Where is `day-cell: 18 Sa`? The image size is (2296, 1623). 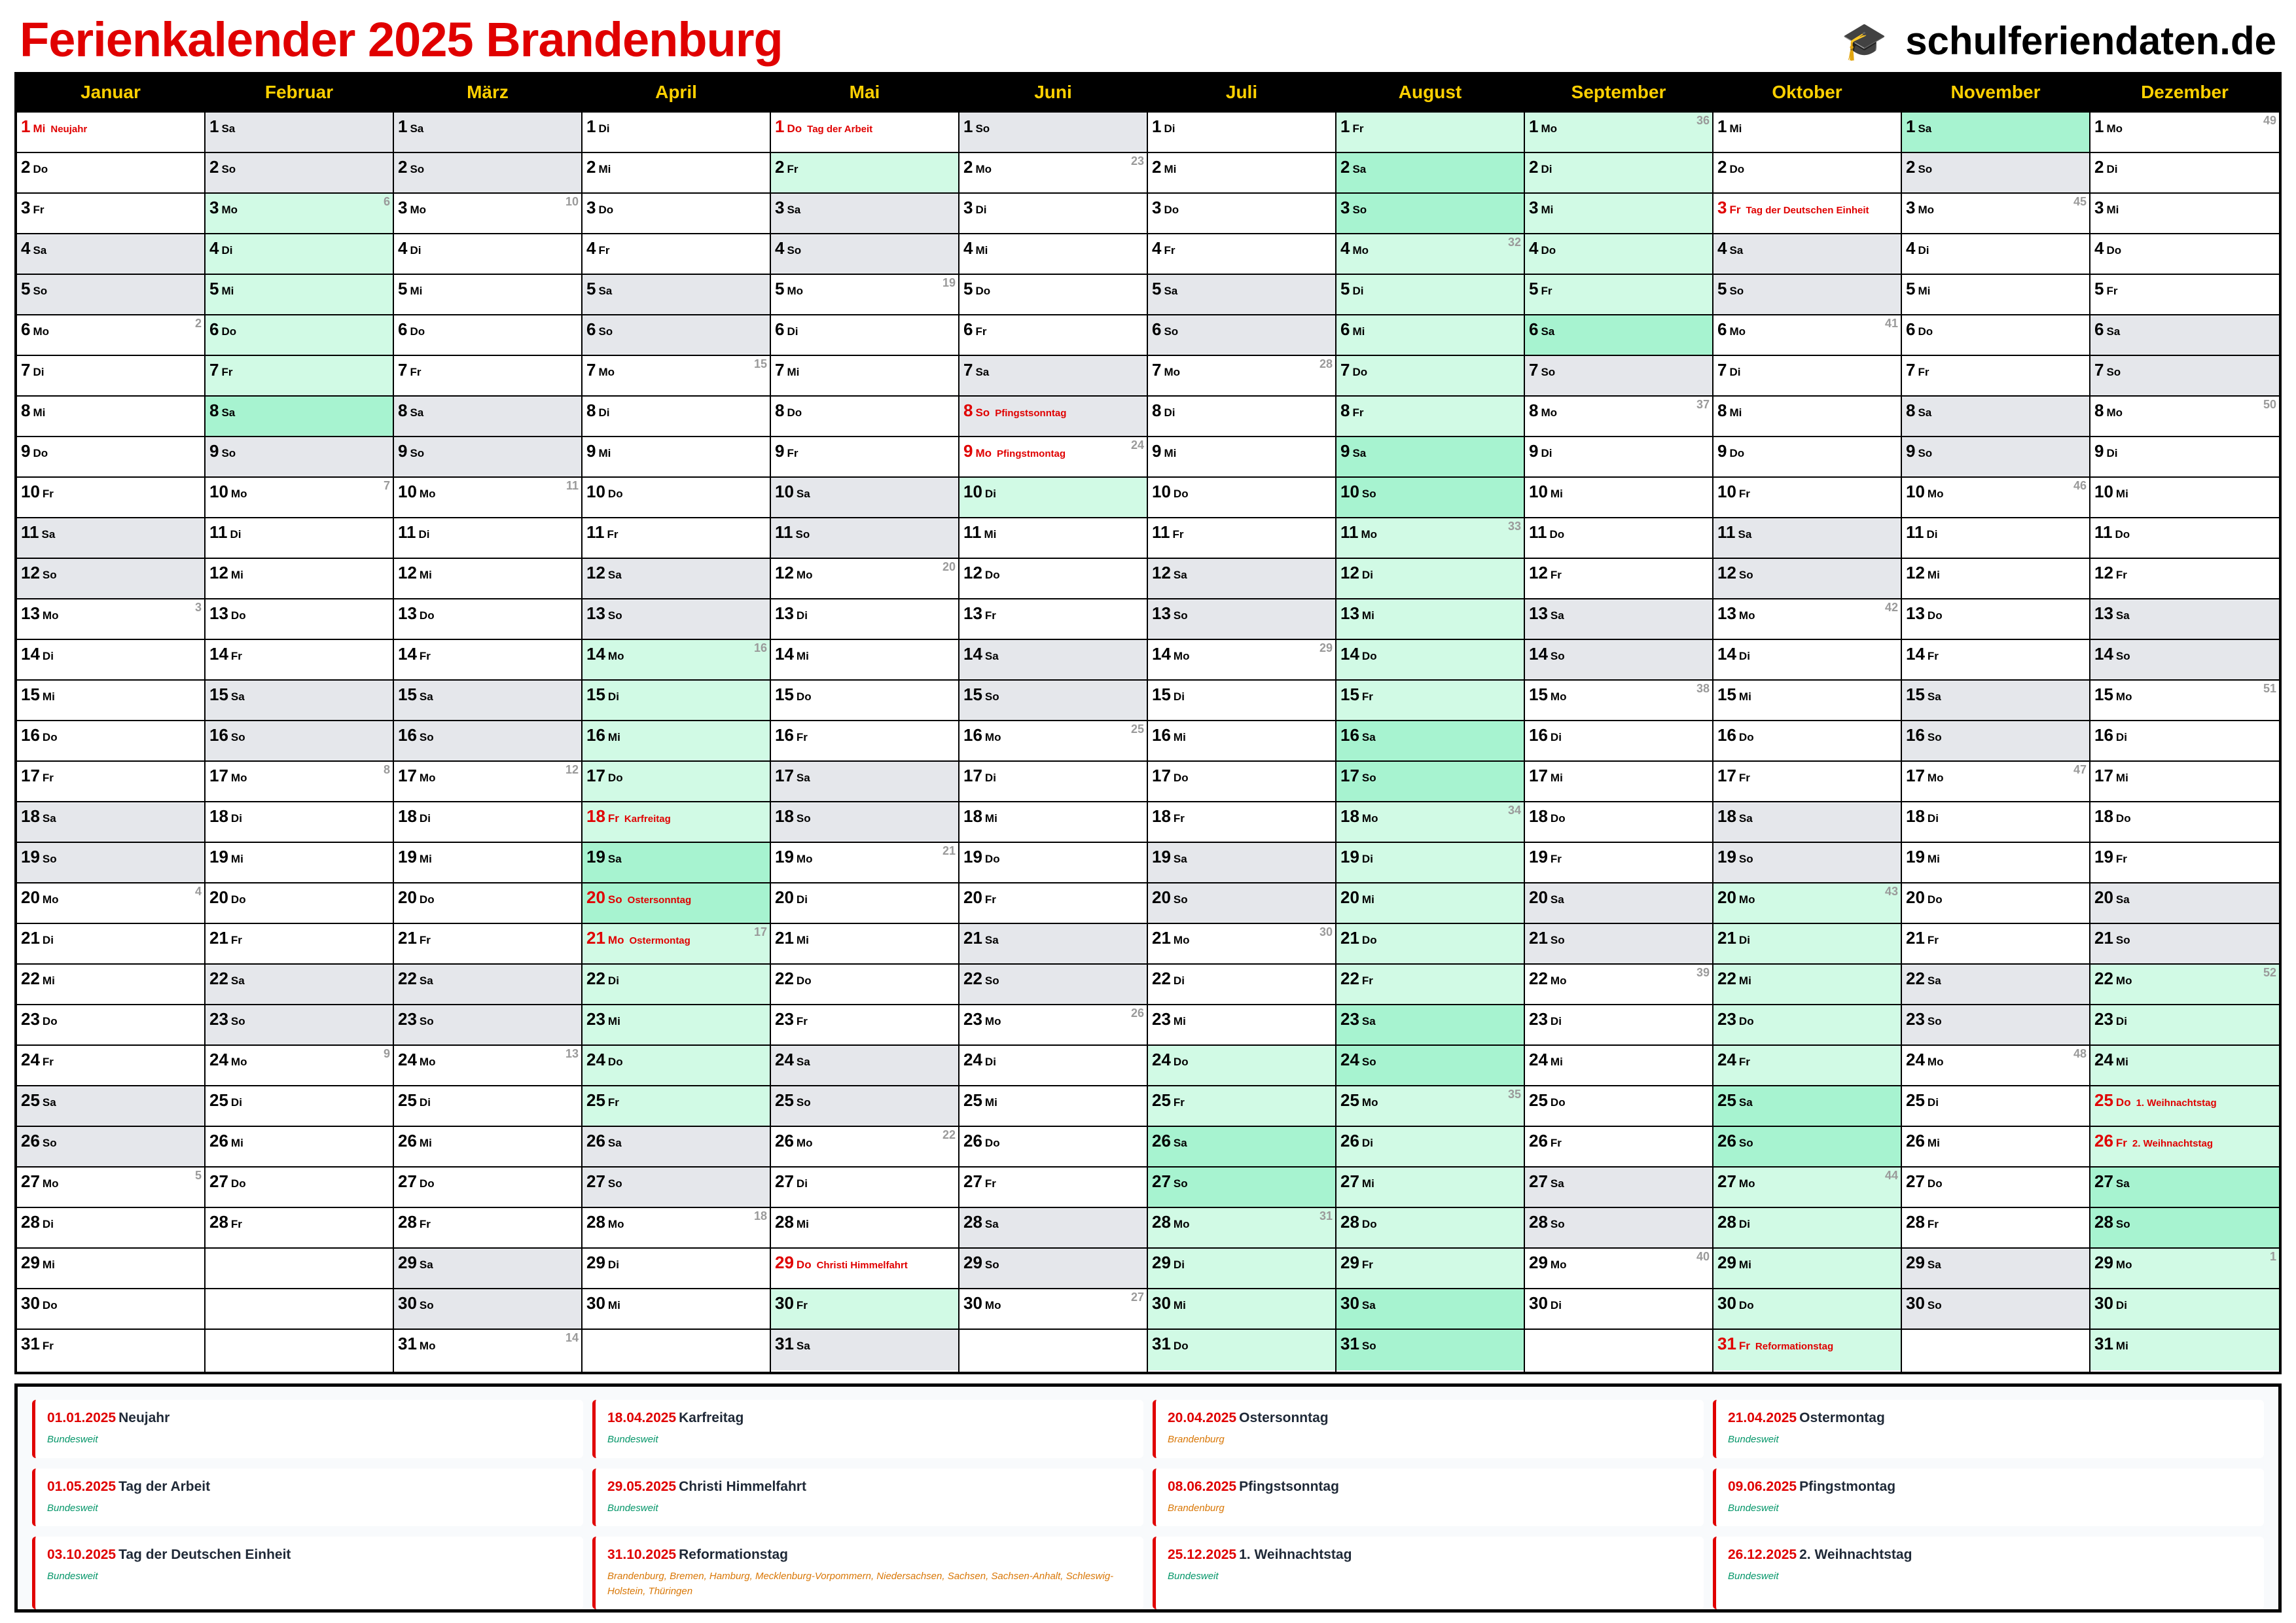 day-cell: 18 Sa is located at coordinates (1807, 822).